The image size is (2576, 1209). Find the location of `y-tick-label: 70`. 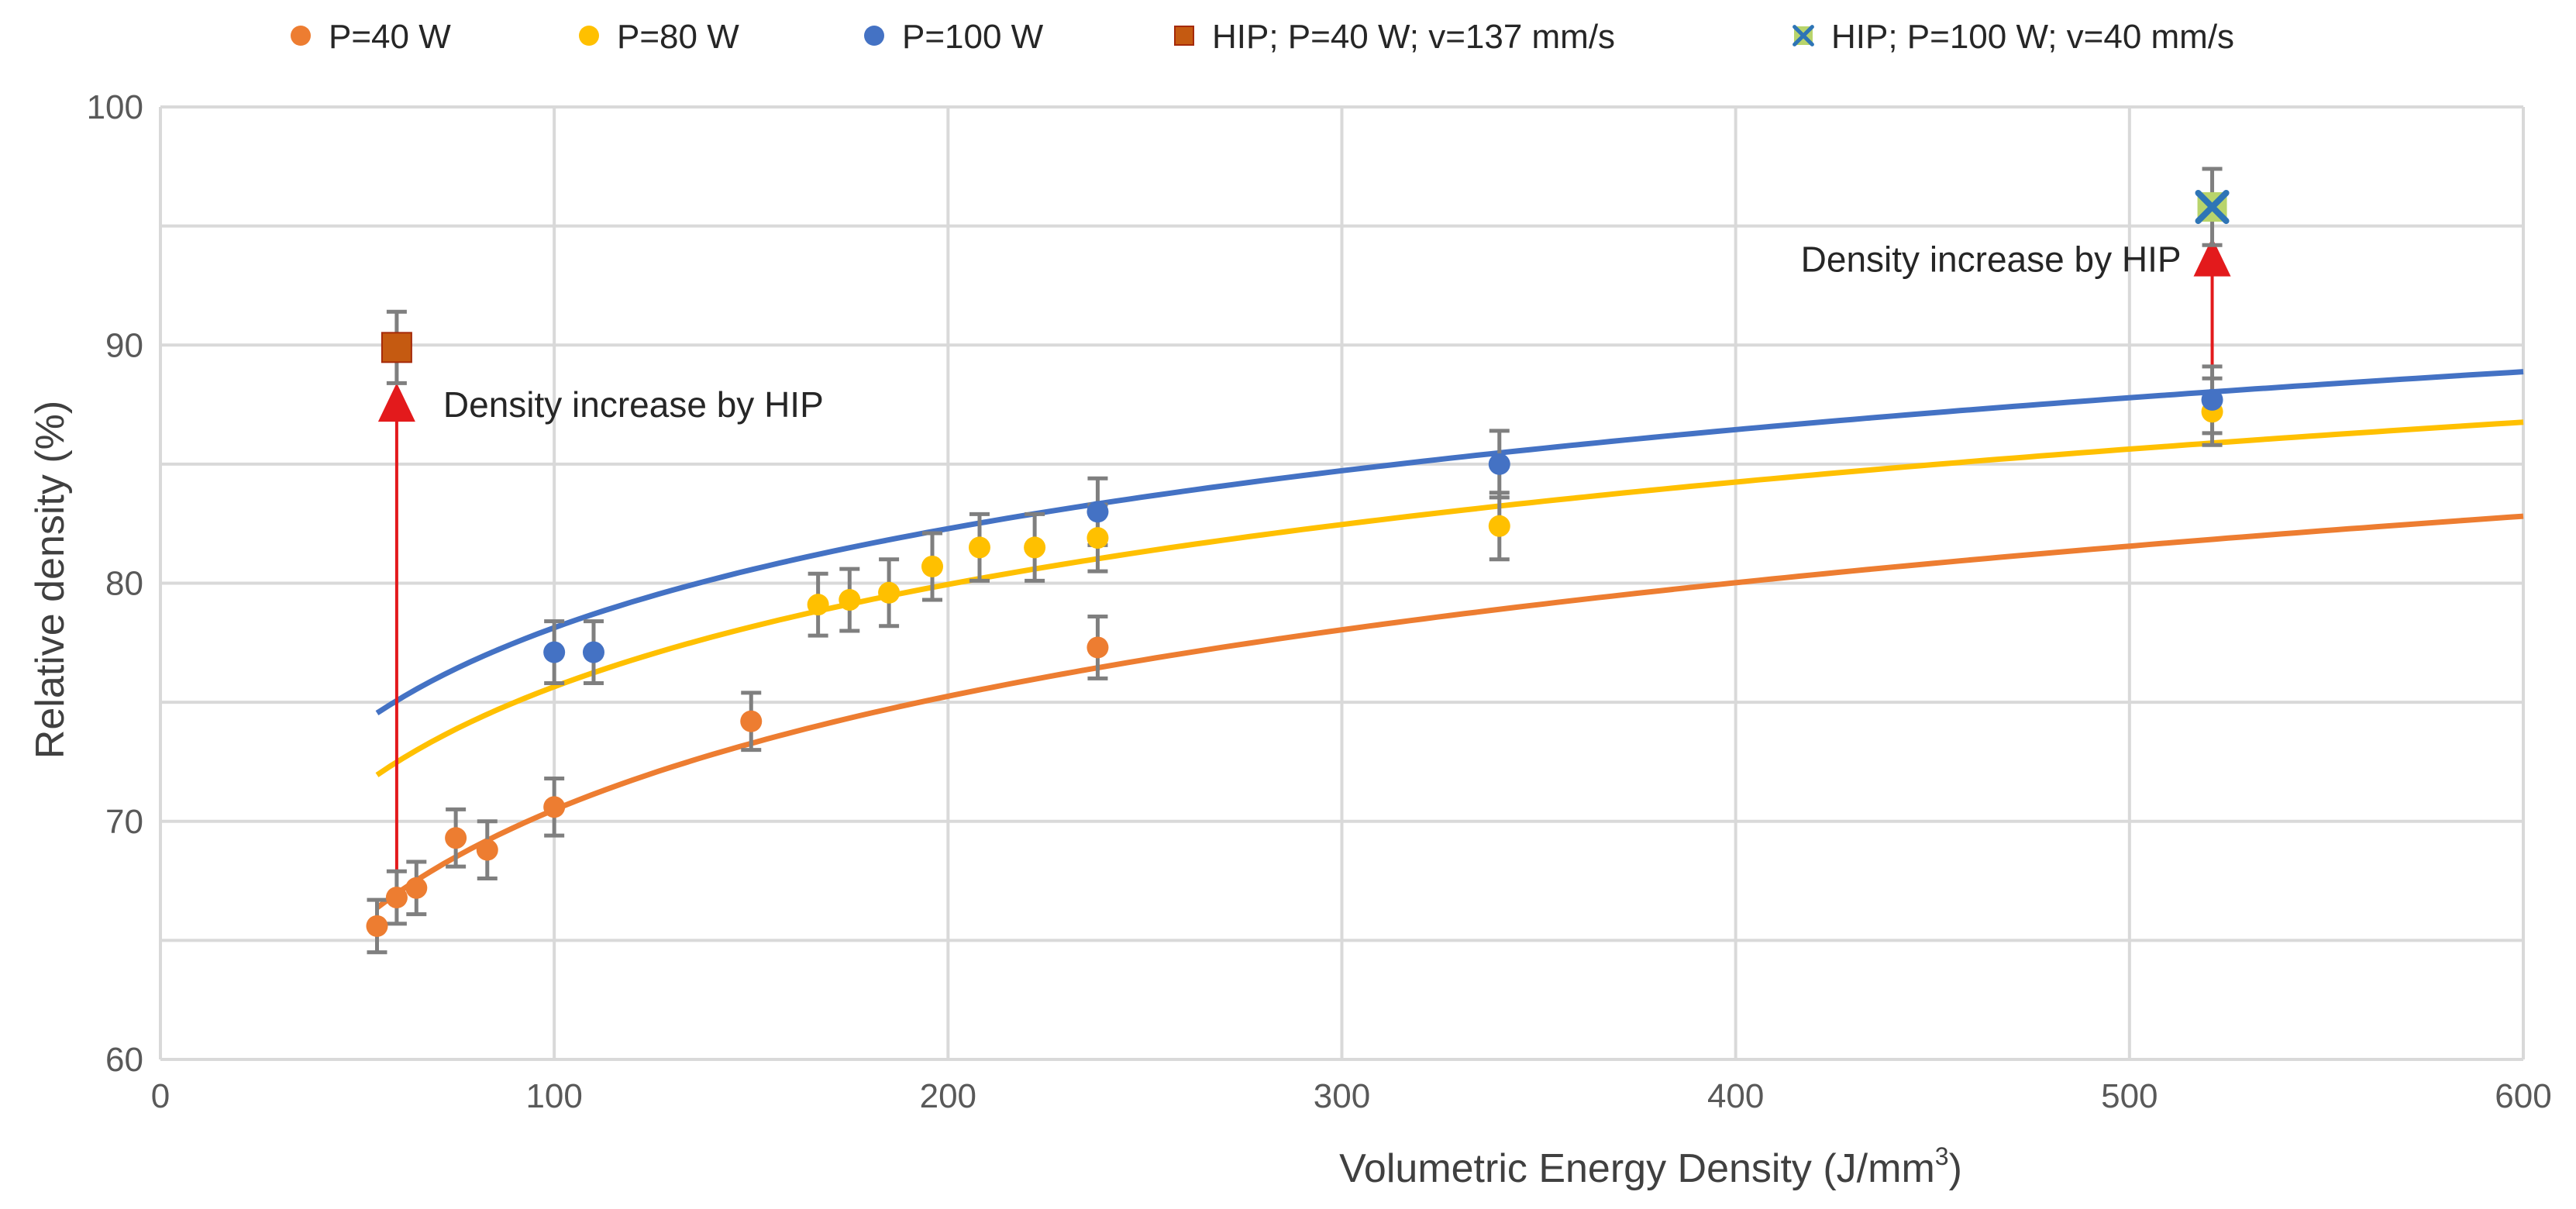

y-tick-label: 70 is located at coordinates (124, 822).